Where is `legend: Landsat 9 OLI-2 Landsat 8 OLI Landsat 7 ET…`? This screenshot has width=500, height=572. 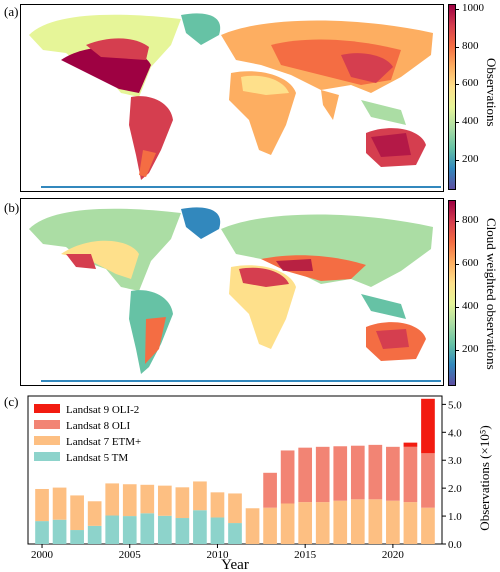 legend: Landsat 9 OLI-2 Landsat 8 OLI Landsat 7 ET… is located at coordinates (87, 434).